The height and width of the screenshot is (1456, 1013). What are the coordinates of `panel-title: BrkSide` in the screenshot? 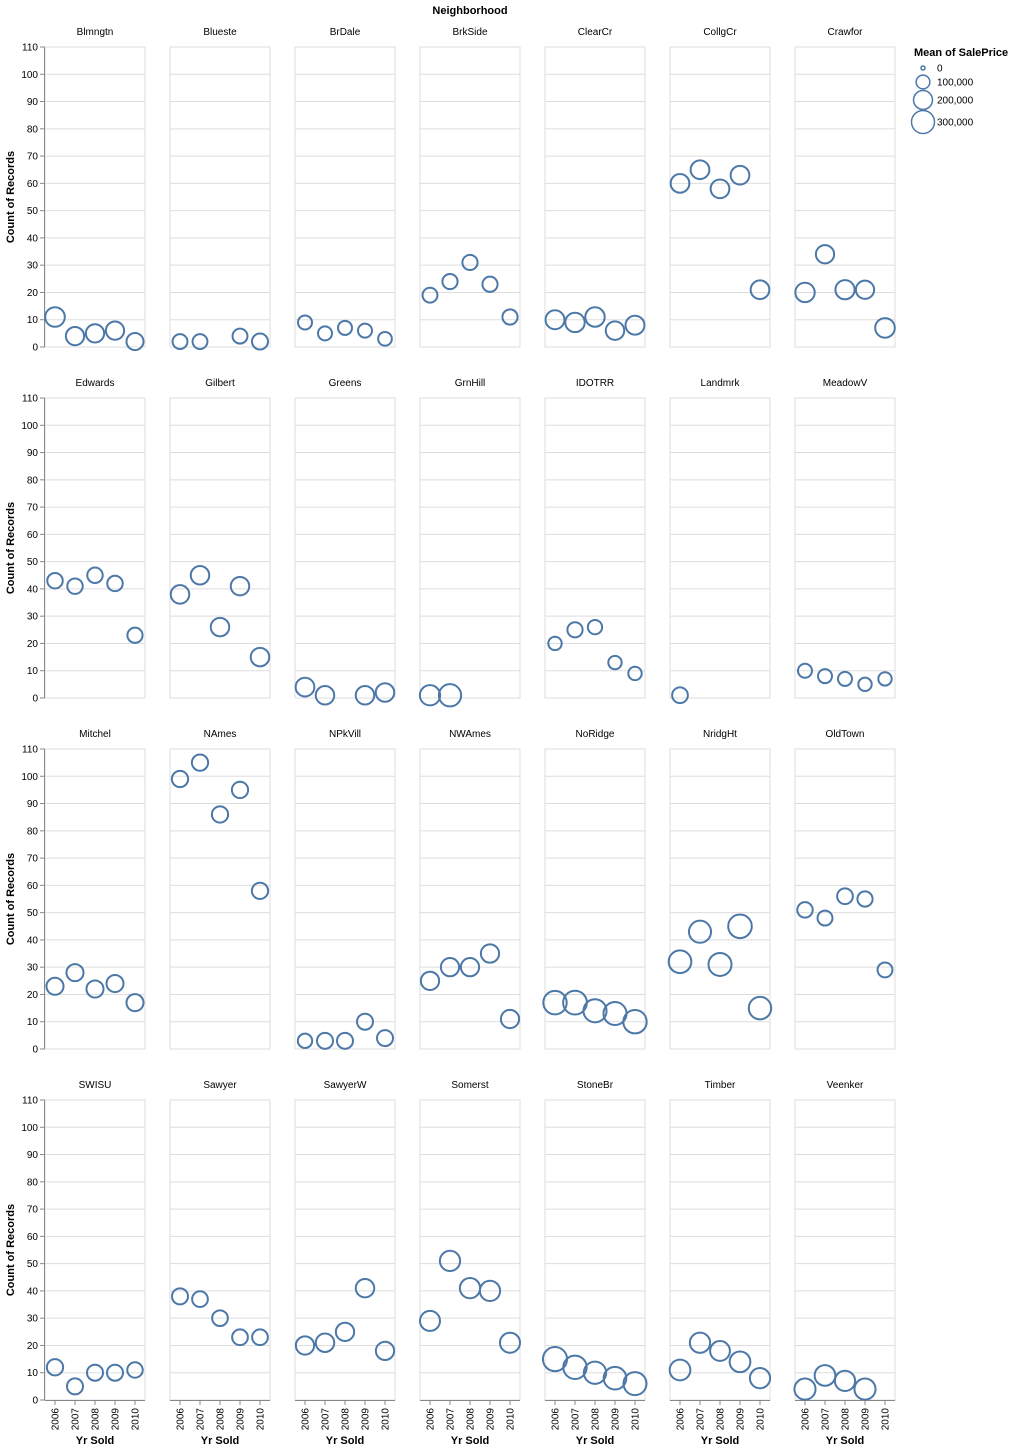 It's located at (469, 32).